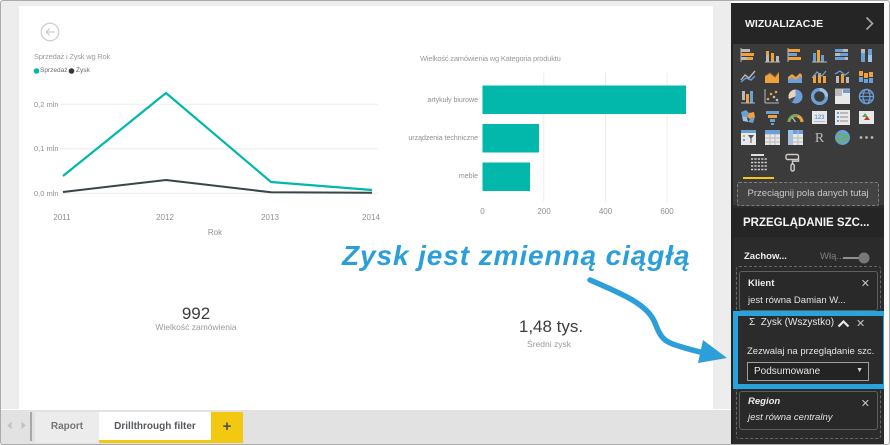 This screenshot has height=445, width=890. Describe the element at coordinates (819, 138) in the screenshot. I see `svg-text: R` at that location.